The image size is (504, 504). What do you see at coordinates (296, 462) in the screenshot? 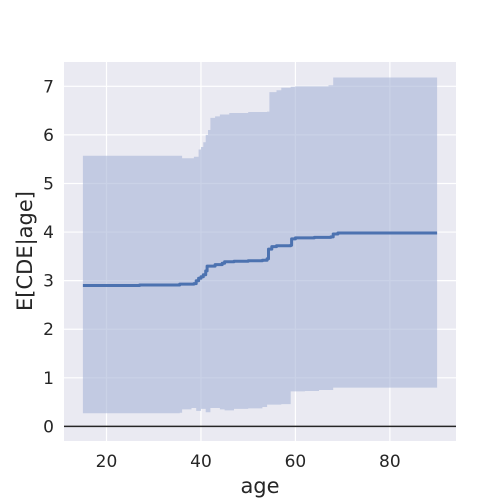
I see `x-tick-label: 60` at bounding box center [296, 462].